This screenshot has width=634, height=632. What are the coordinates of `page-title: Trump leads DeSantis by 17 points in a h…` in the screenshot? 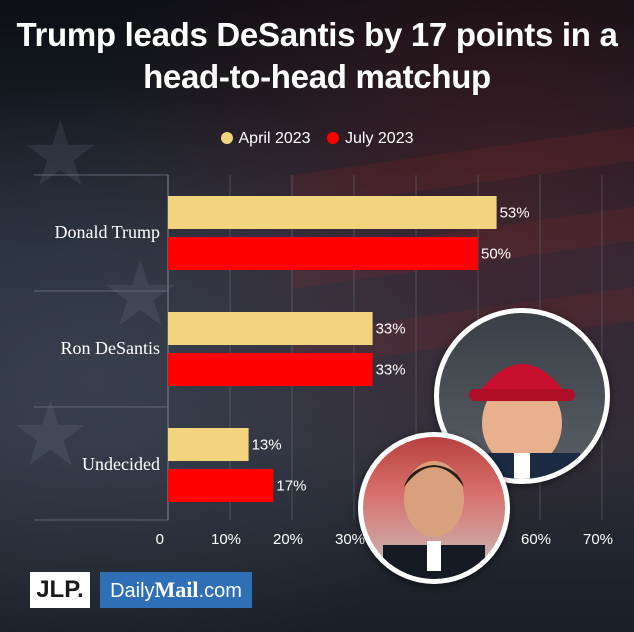 It's located at (317, 56).